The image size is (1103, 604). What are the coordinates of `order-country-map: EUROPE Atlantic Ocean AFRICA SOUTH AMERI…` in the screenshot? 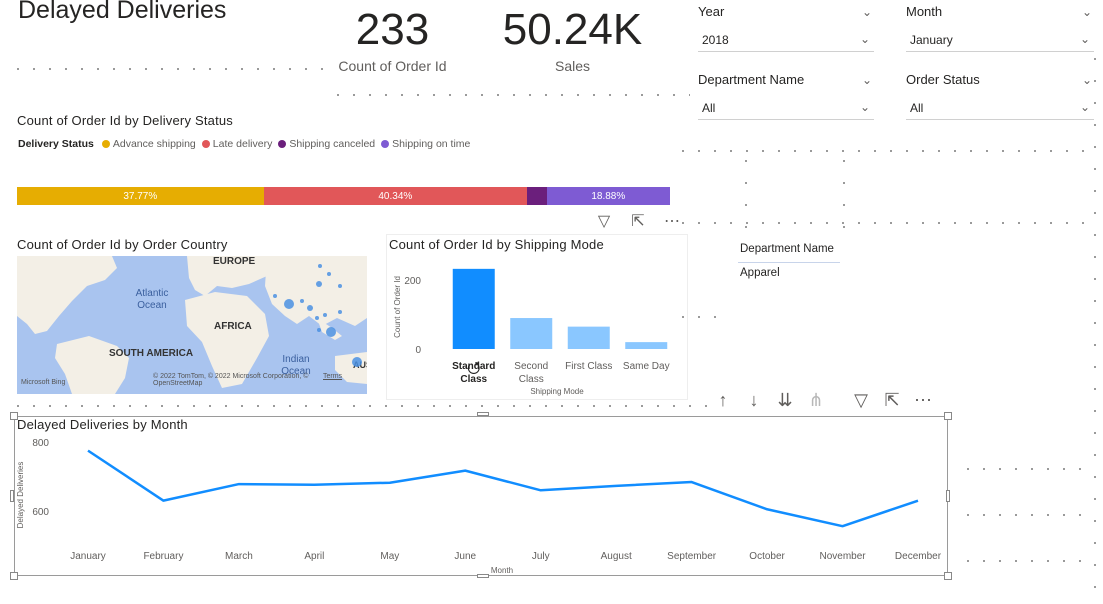 It's located at (192, 325).